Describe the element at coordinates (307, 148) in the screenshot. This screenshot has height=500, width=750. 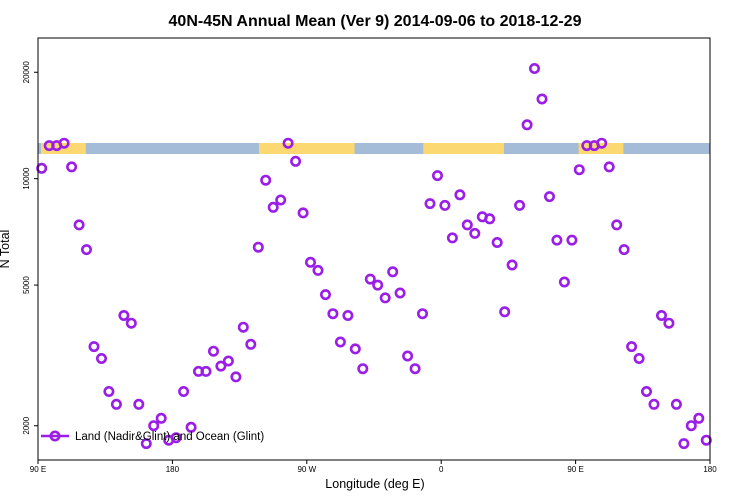
I see `land-band-segment` at that location.